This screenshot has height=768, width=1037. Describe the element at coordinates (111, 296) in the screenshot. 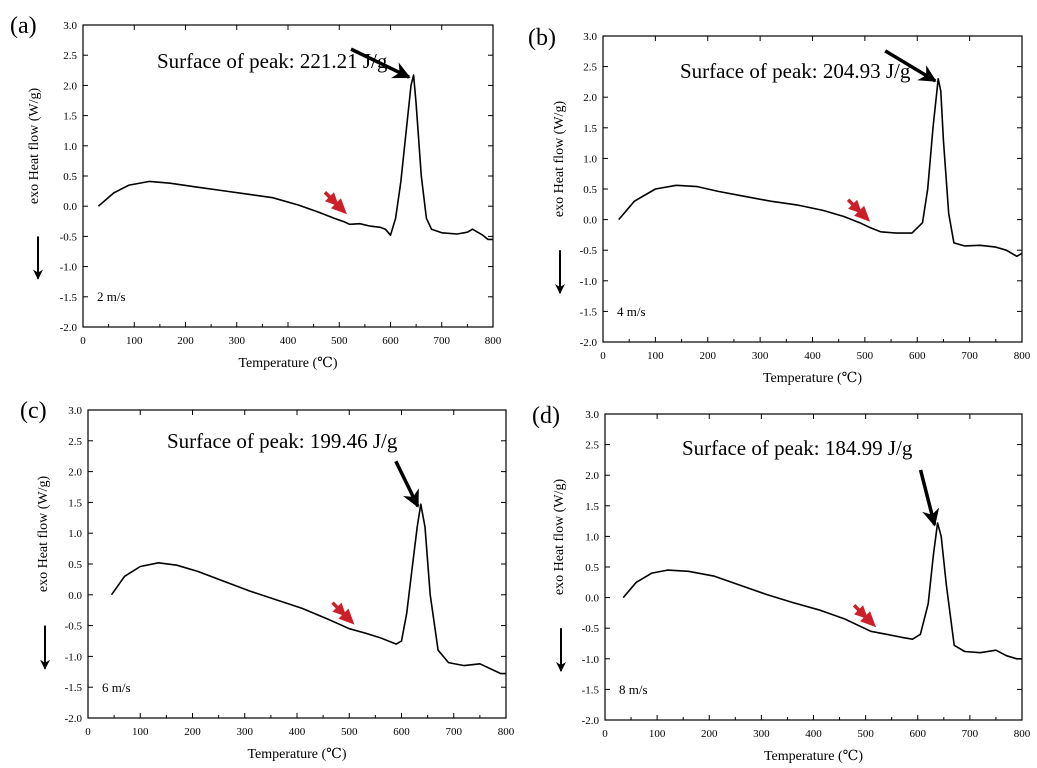

I see `speed-label: 2 m/s` at that location.